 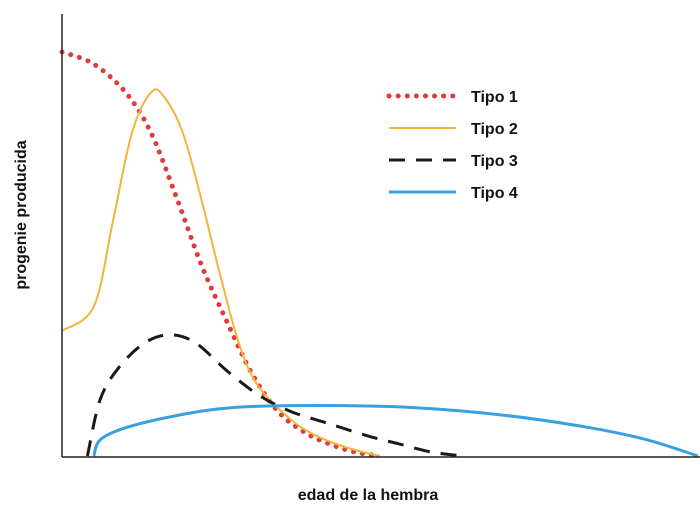 I want to click on legend-label-2: Tipo 2, so click(x=494, y=129).